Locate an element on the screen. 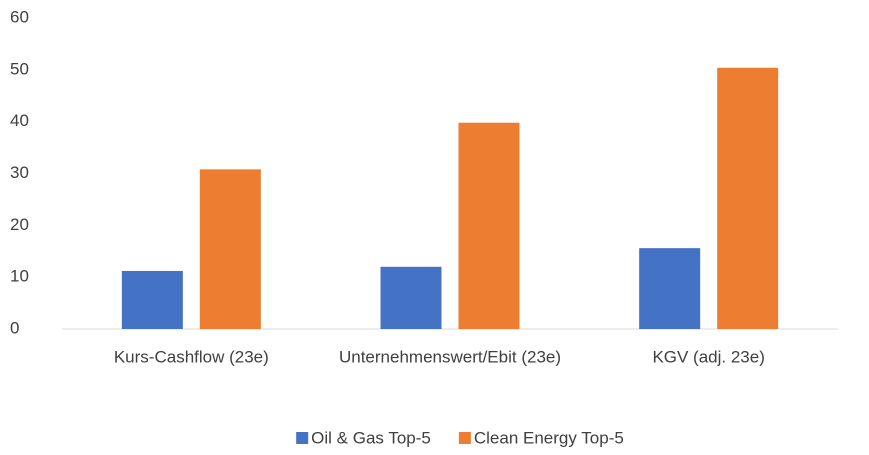  y-tick-label: 30 is located at coordinates (19, 172).